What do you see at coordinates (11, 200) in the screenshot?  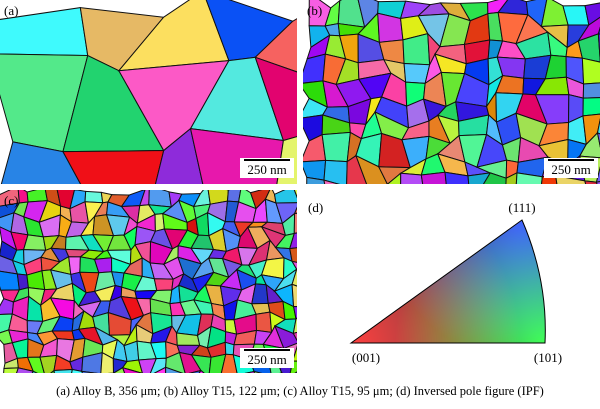 I see `panel-label: (c)` at bounding box center [11, 200].